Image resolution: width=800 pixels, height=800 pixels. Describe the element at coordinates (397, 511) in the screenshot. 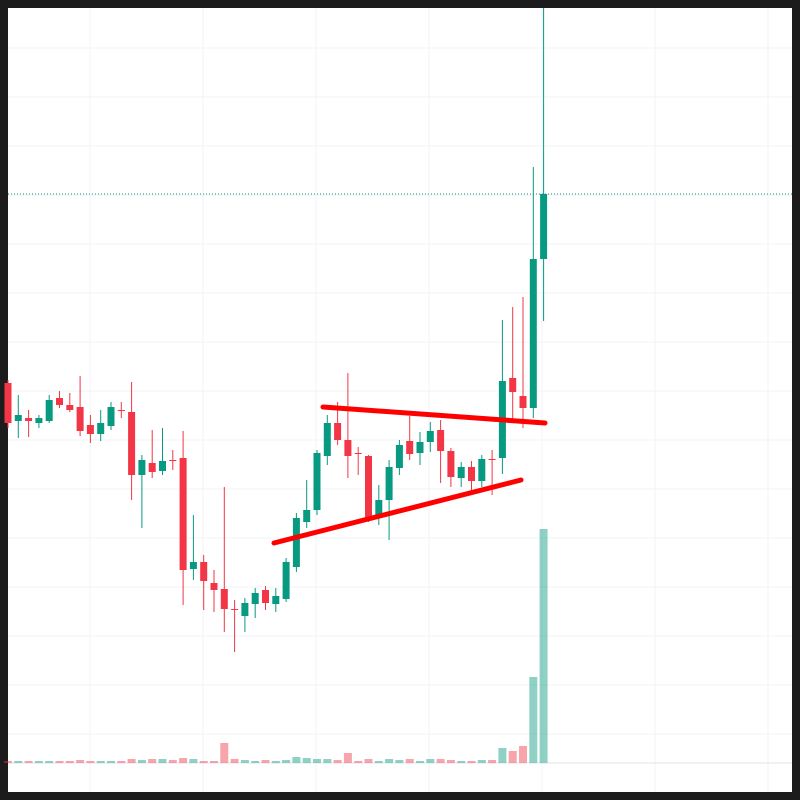

I see `trendline-lower` at that location.